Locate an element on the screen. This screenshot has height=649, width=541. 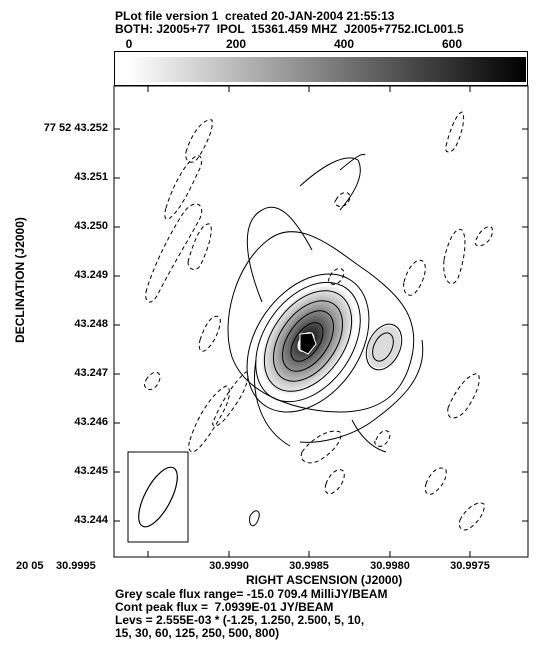
y-tick-label: 43.249 is located at coordinates (91, 275).